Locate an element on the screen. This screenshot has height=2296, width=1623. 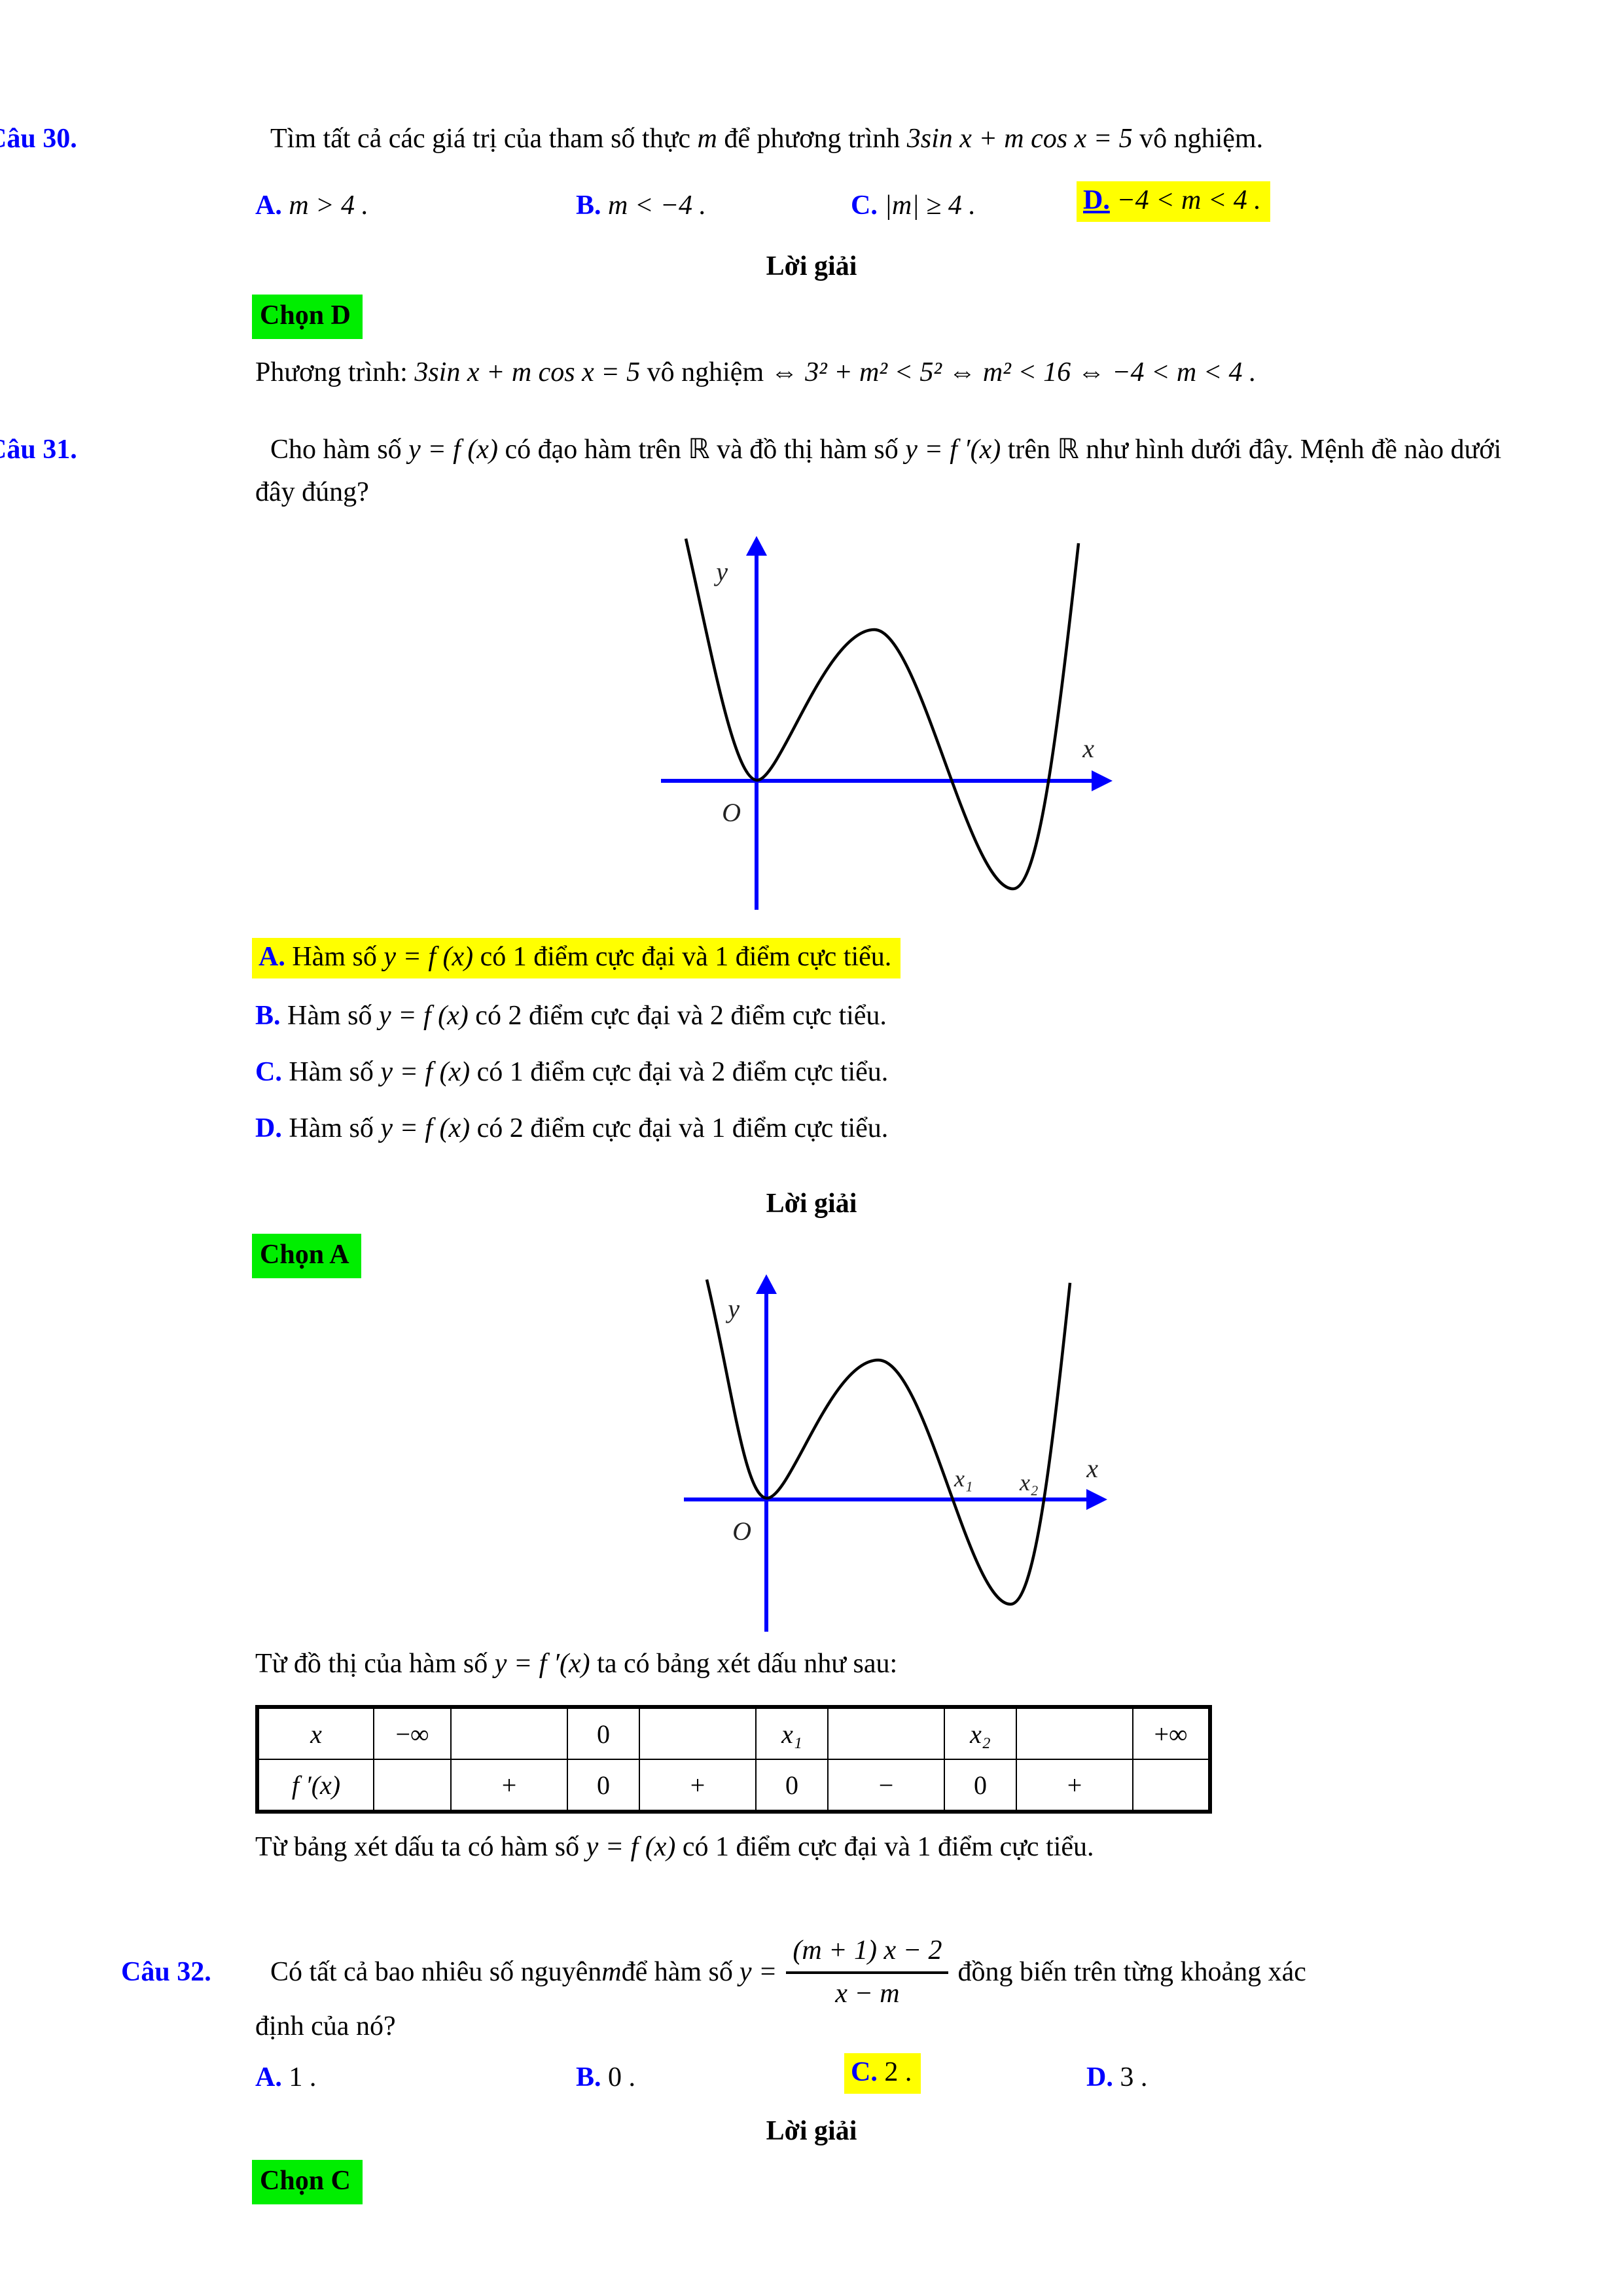
sign-cell: x₂ is located at coordinates (981, 1733).